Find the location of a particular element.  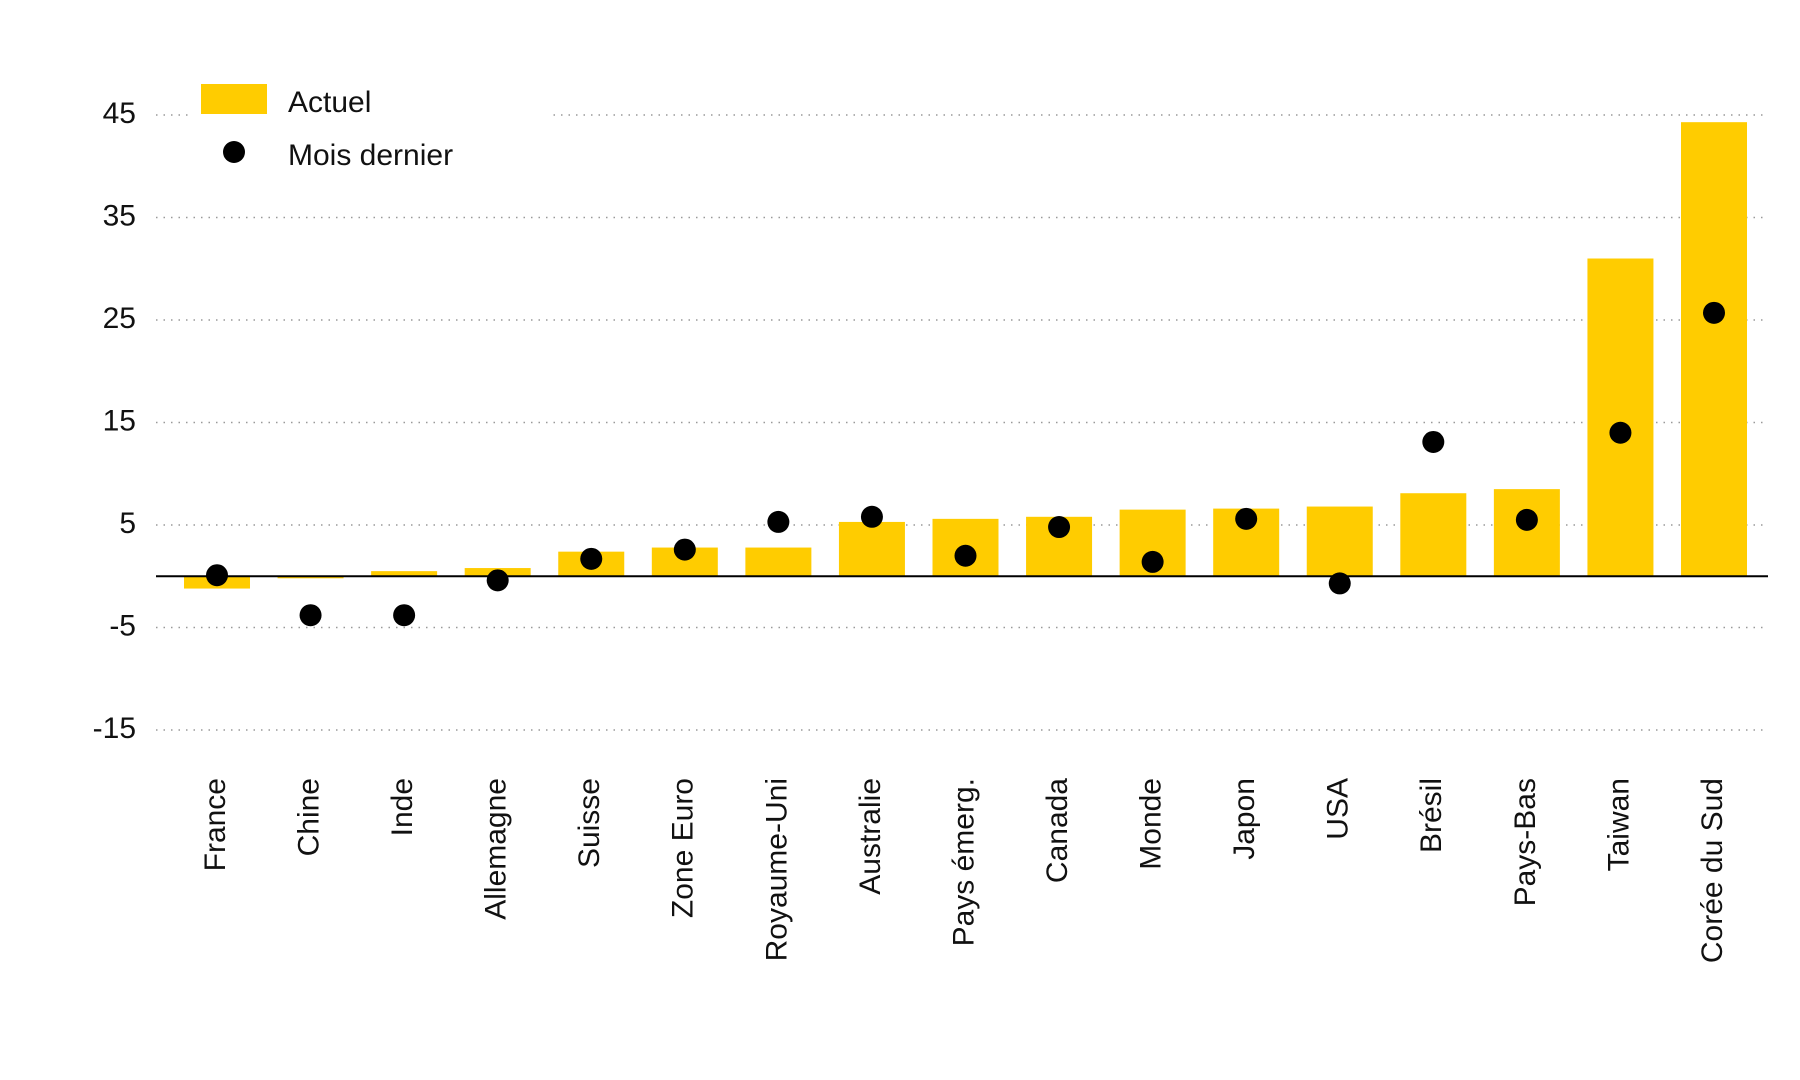

y-tick-label: 45 is located at coordinates (119, 113).